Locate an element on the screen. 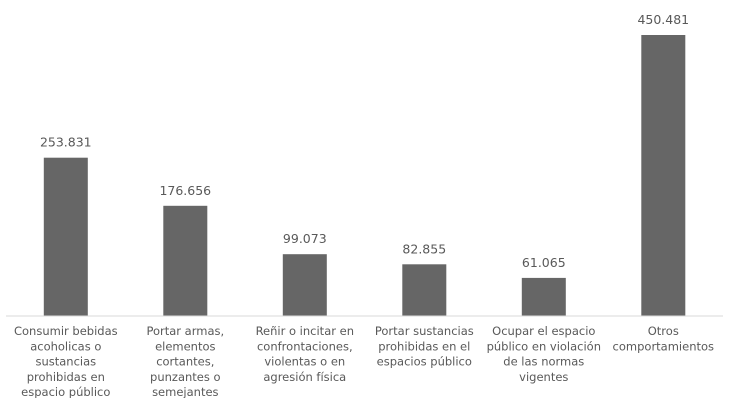 The width and height of the screenshot is (729, 398). value-label-4: 61.065 is located at coordinates (544, 262).